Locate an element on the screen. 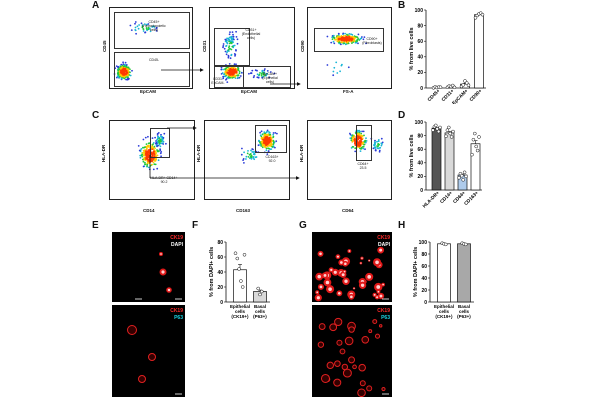 The width and height of the screenshot is (600, 402). channel-label-e-bottom-ck19: CK19 is located at coordinates (176, 311).